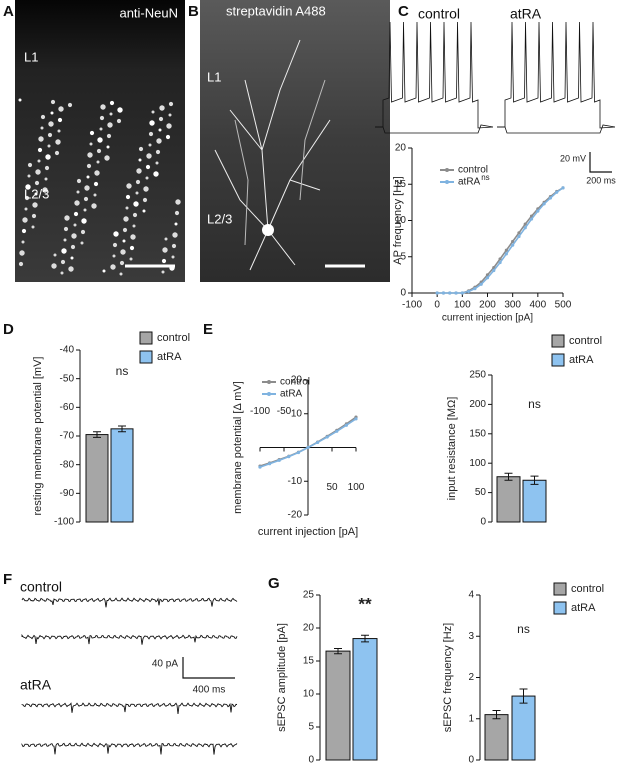  Describe the element at coordinates (573, 158) in the screenshot. I see `scale-label: 20 mV` at that location.